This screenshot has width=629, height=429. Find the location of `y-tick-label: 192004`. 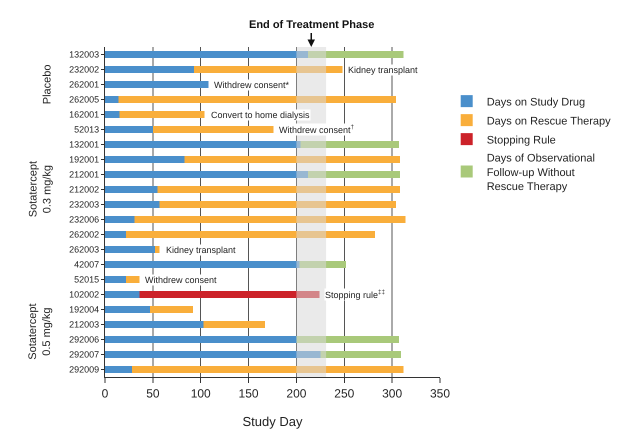

y-tick-label: 192004 is located at coordinates (84, 309).